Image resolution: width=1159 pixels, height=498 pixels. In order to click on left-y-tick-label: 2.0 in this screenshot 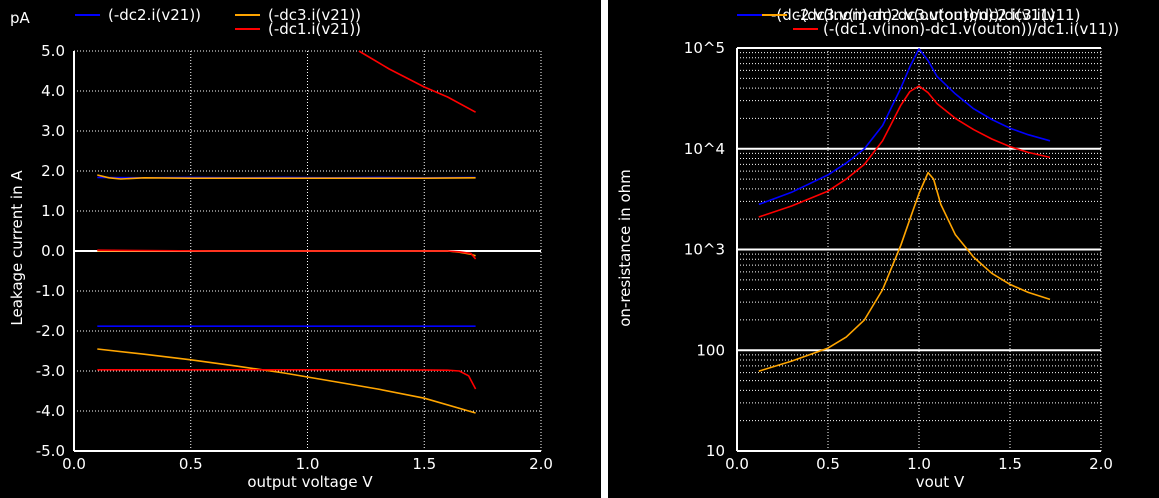, I will do `click(53, 171)`.